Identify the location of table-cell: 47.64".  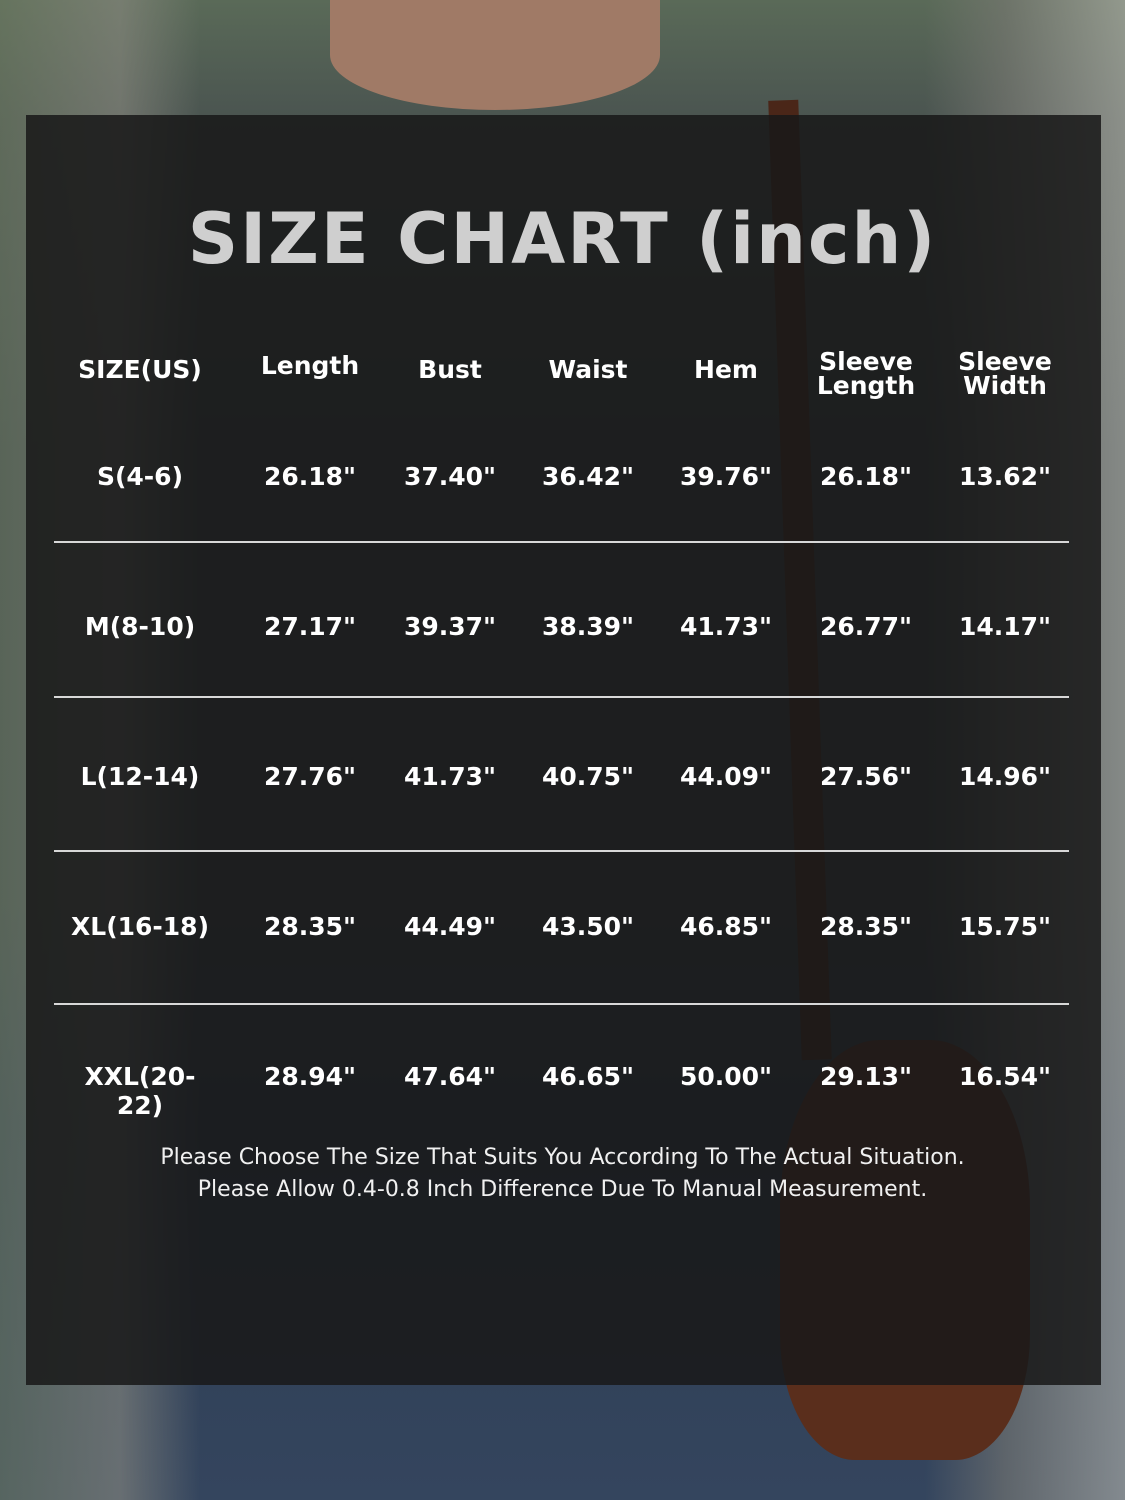
(450, 1076).